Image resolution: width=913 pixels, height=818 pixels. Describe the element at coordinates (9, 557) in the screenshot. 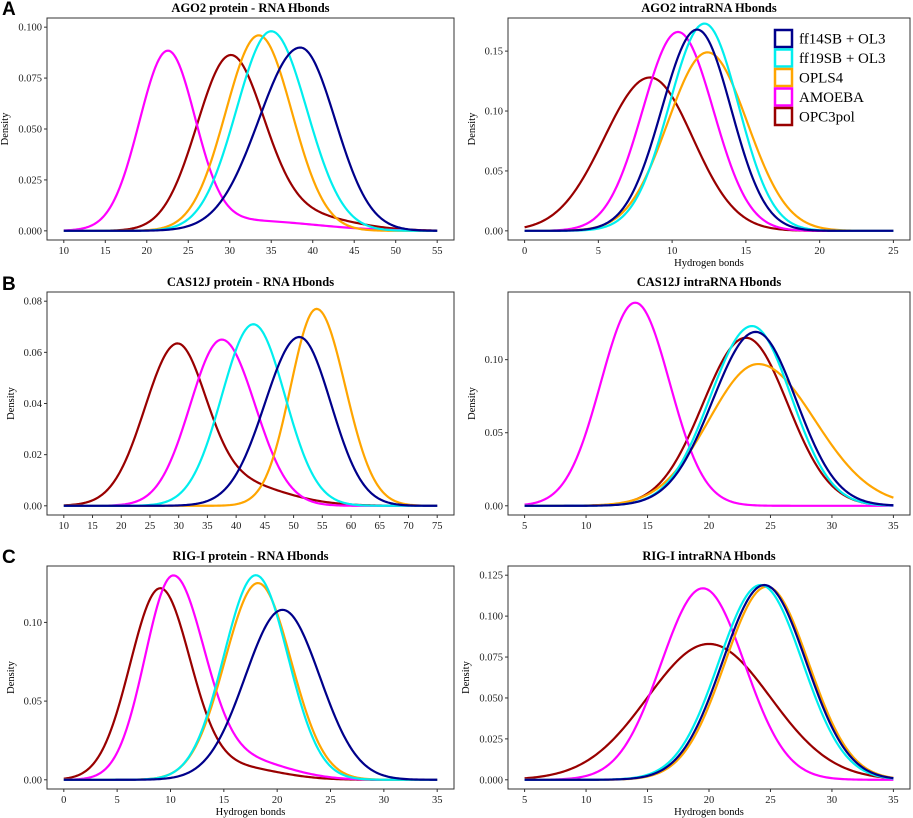

I see `panel-letter: C` at that location.